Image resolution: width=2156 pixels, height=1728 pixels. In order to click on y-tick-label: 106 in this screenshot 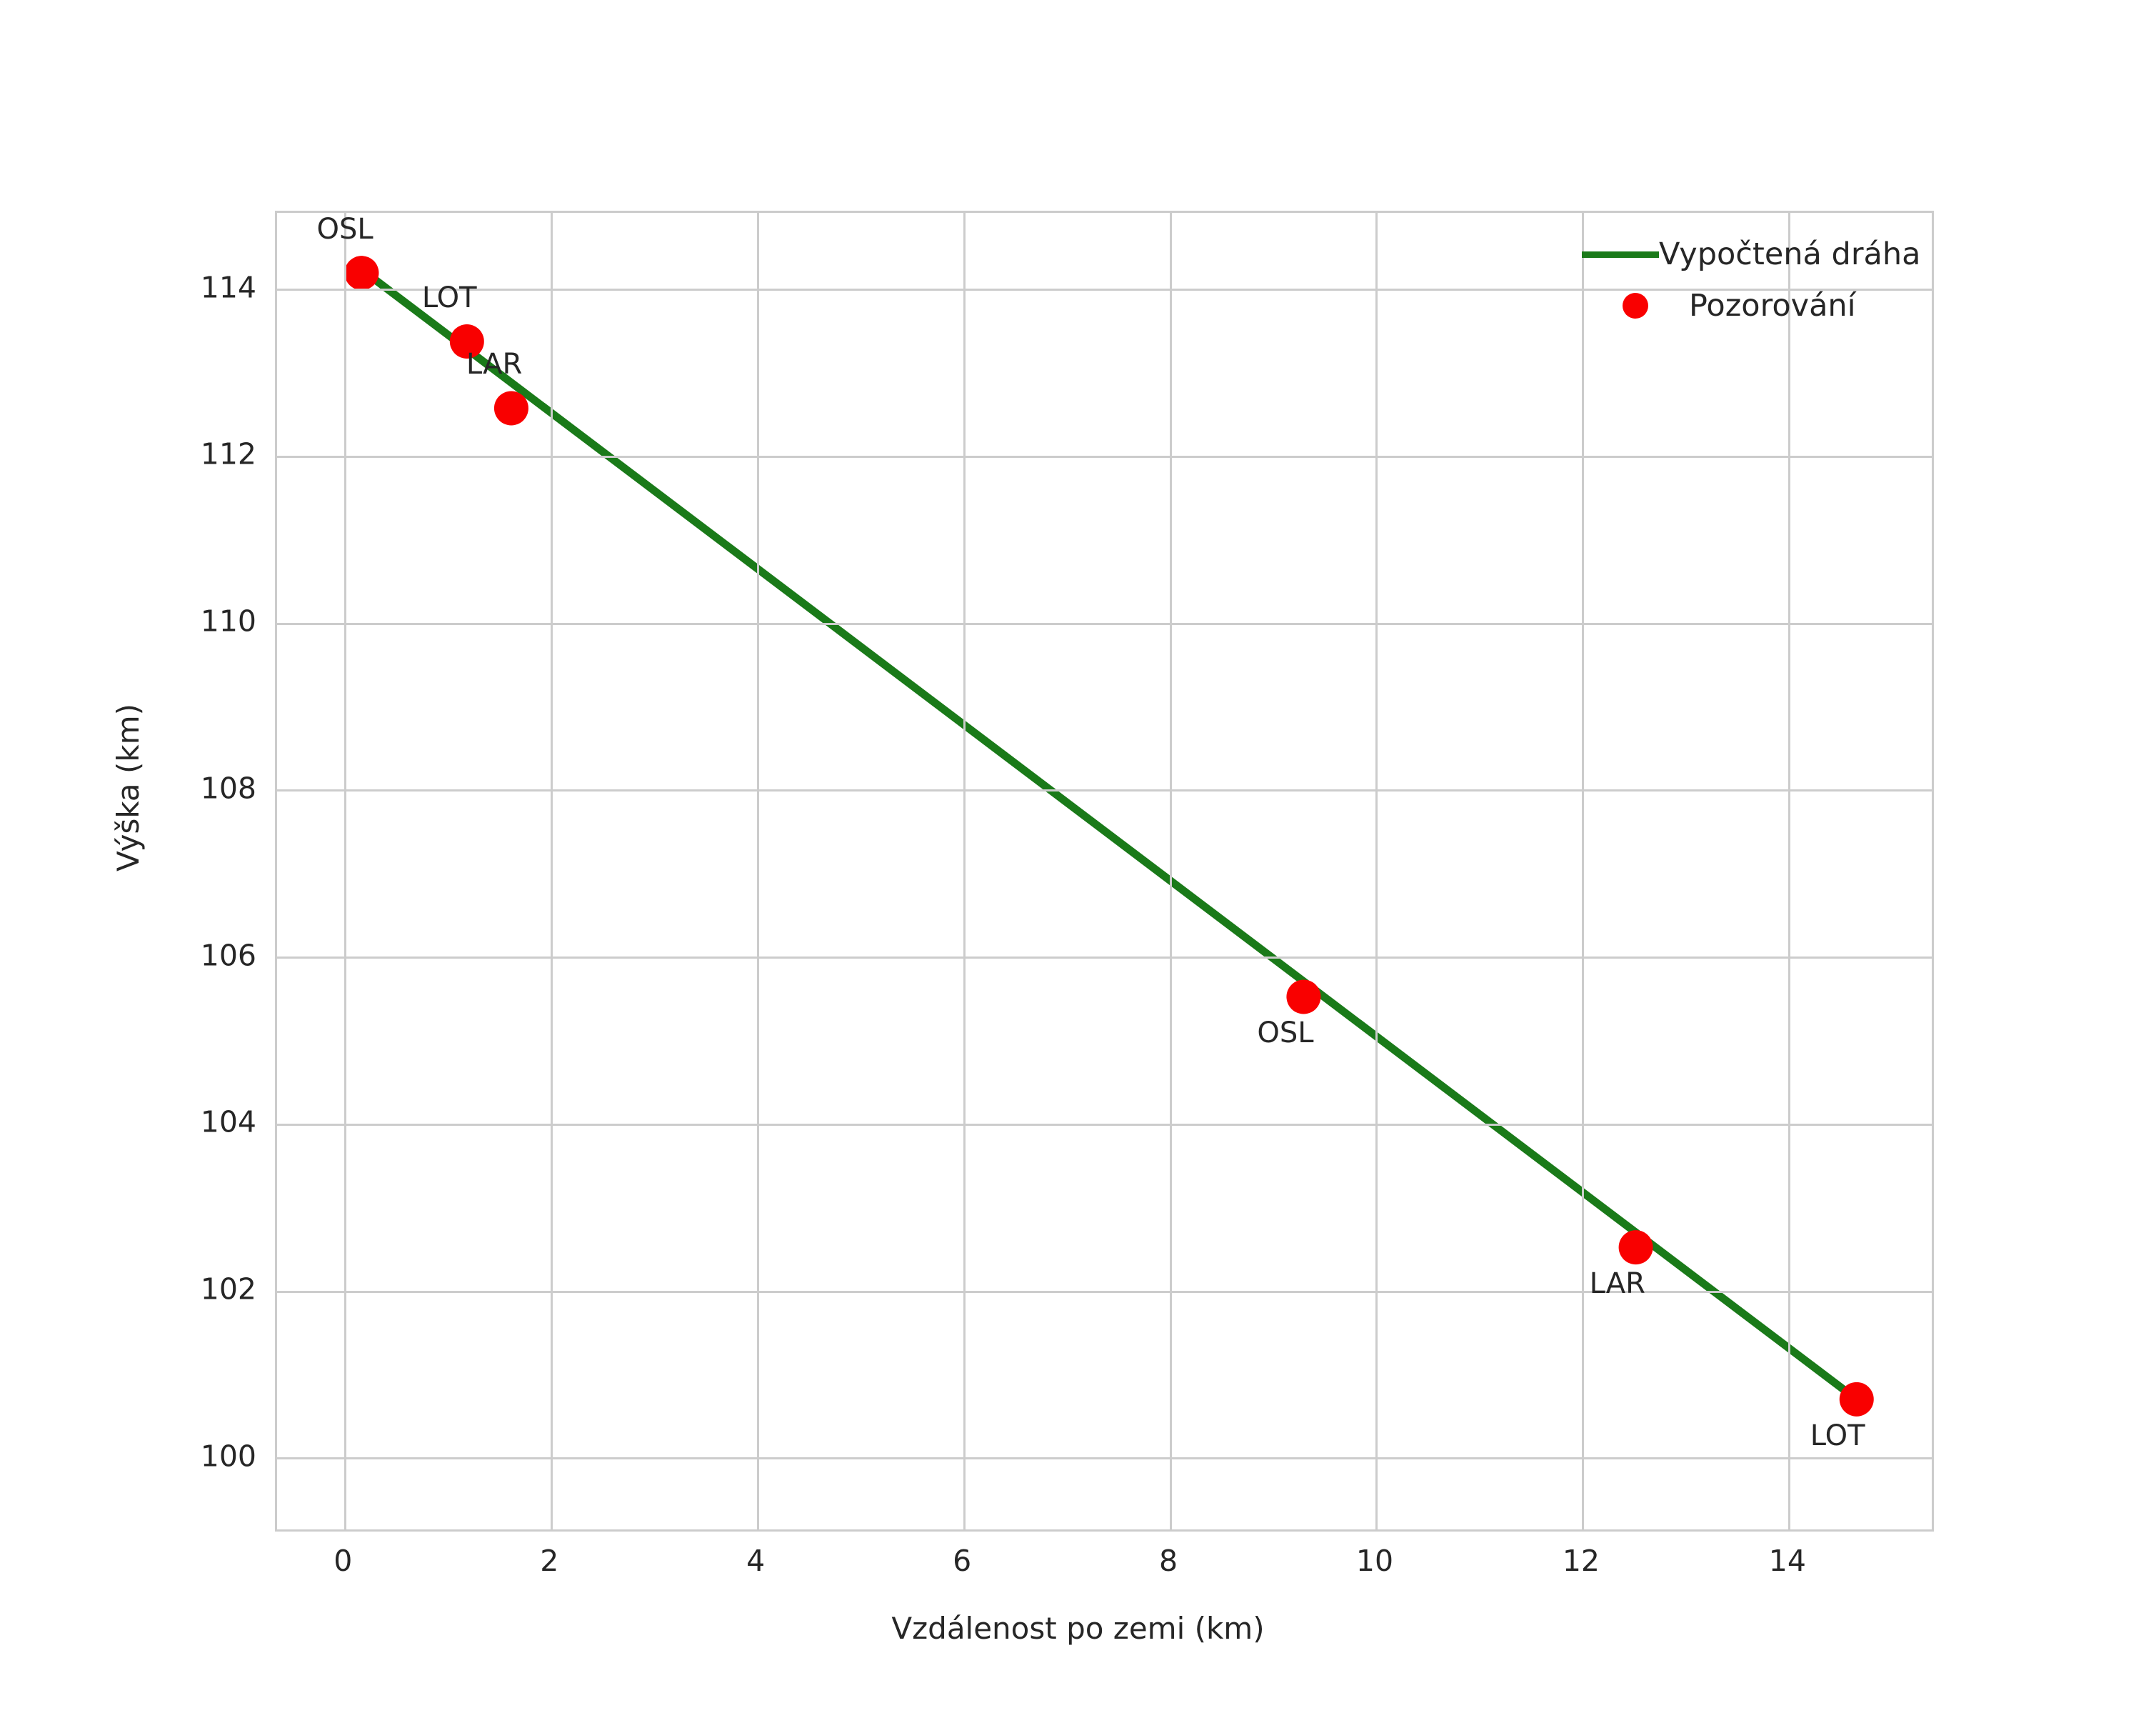, I will do `click(228, 955)`.